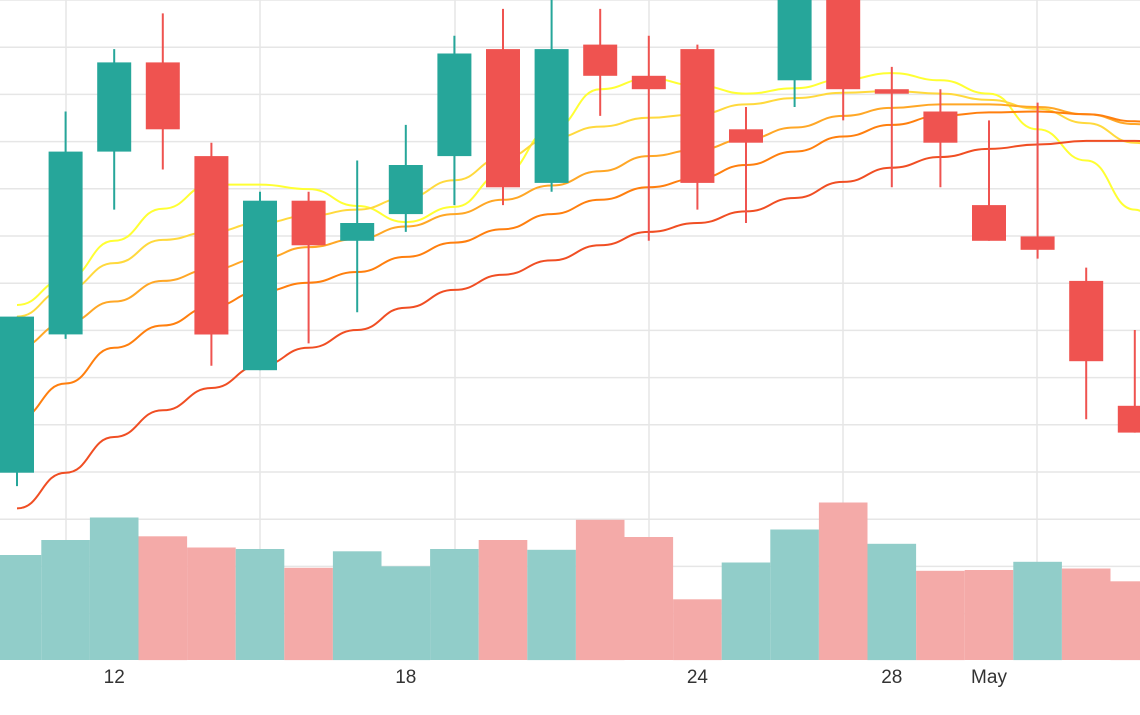 This screenshot has height=715, width=1140. I want to click on candle-down, so click(211, 254).